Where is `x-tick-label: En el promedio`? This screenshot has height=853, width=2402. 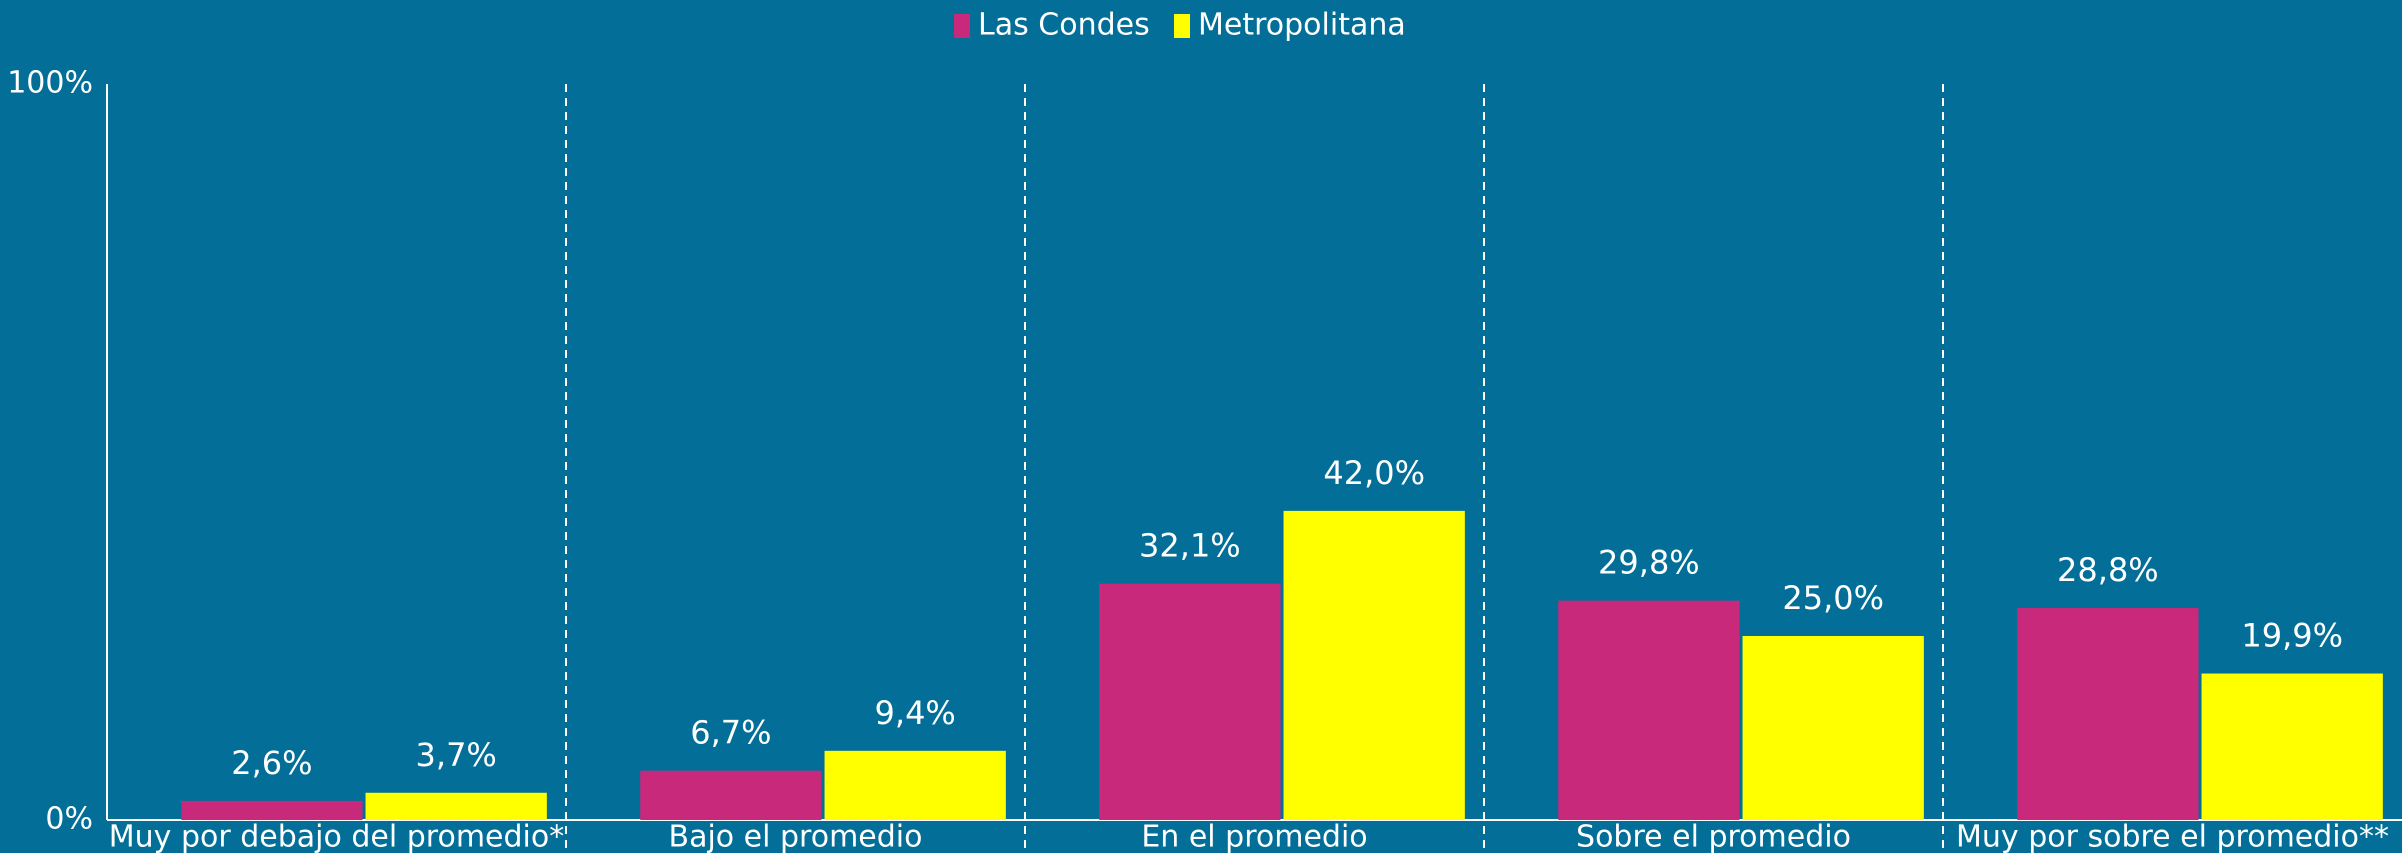
x-tick-label: En el promedio is located at coordinates (1254, 836).